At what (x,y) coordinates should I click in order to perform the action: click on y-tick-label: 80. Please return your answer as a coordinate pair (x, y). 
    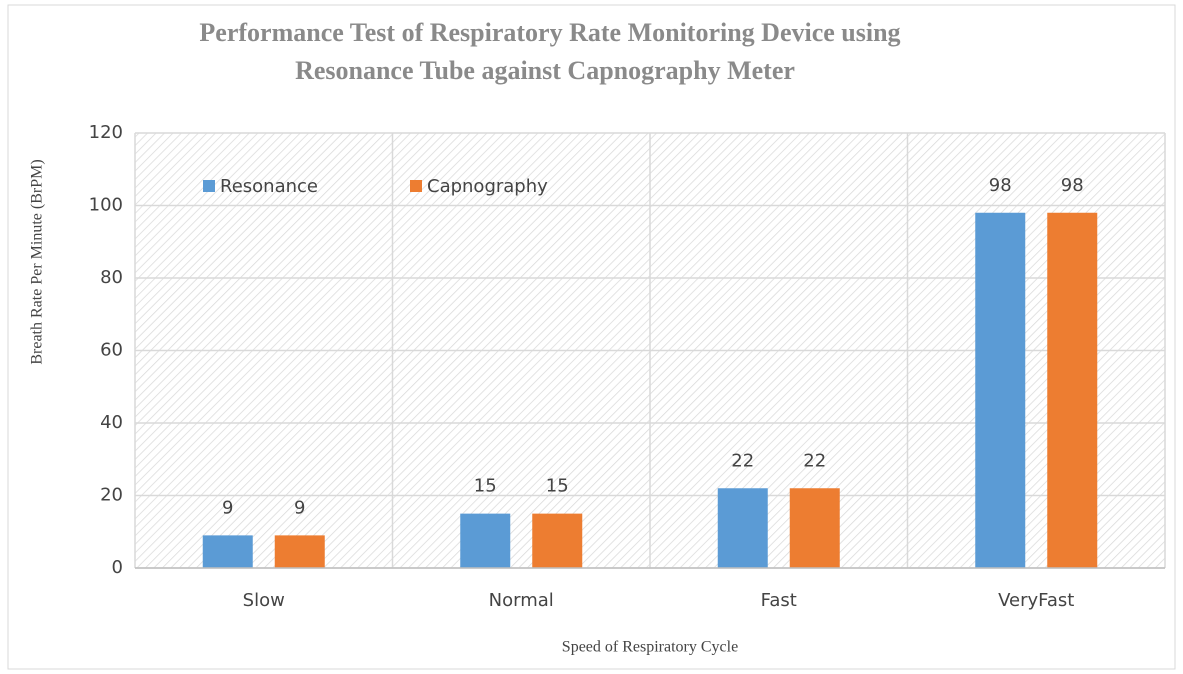
    Looking at the image, I should click on (111, 277).